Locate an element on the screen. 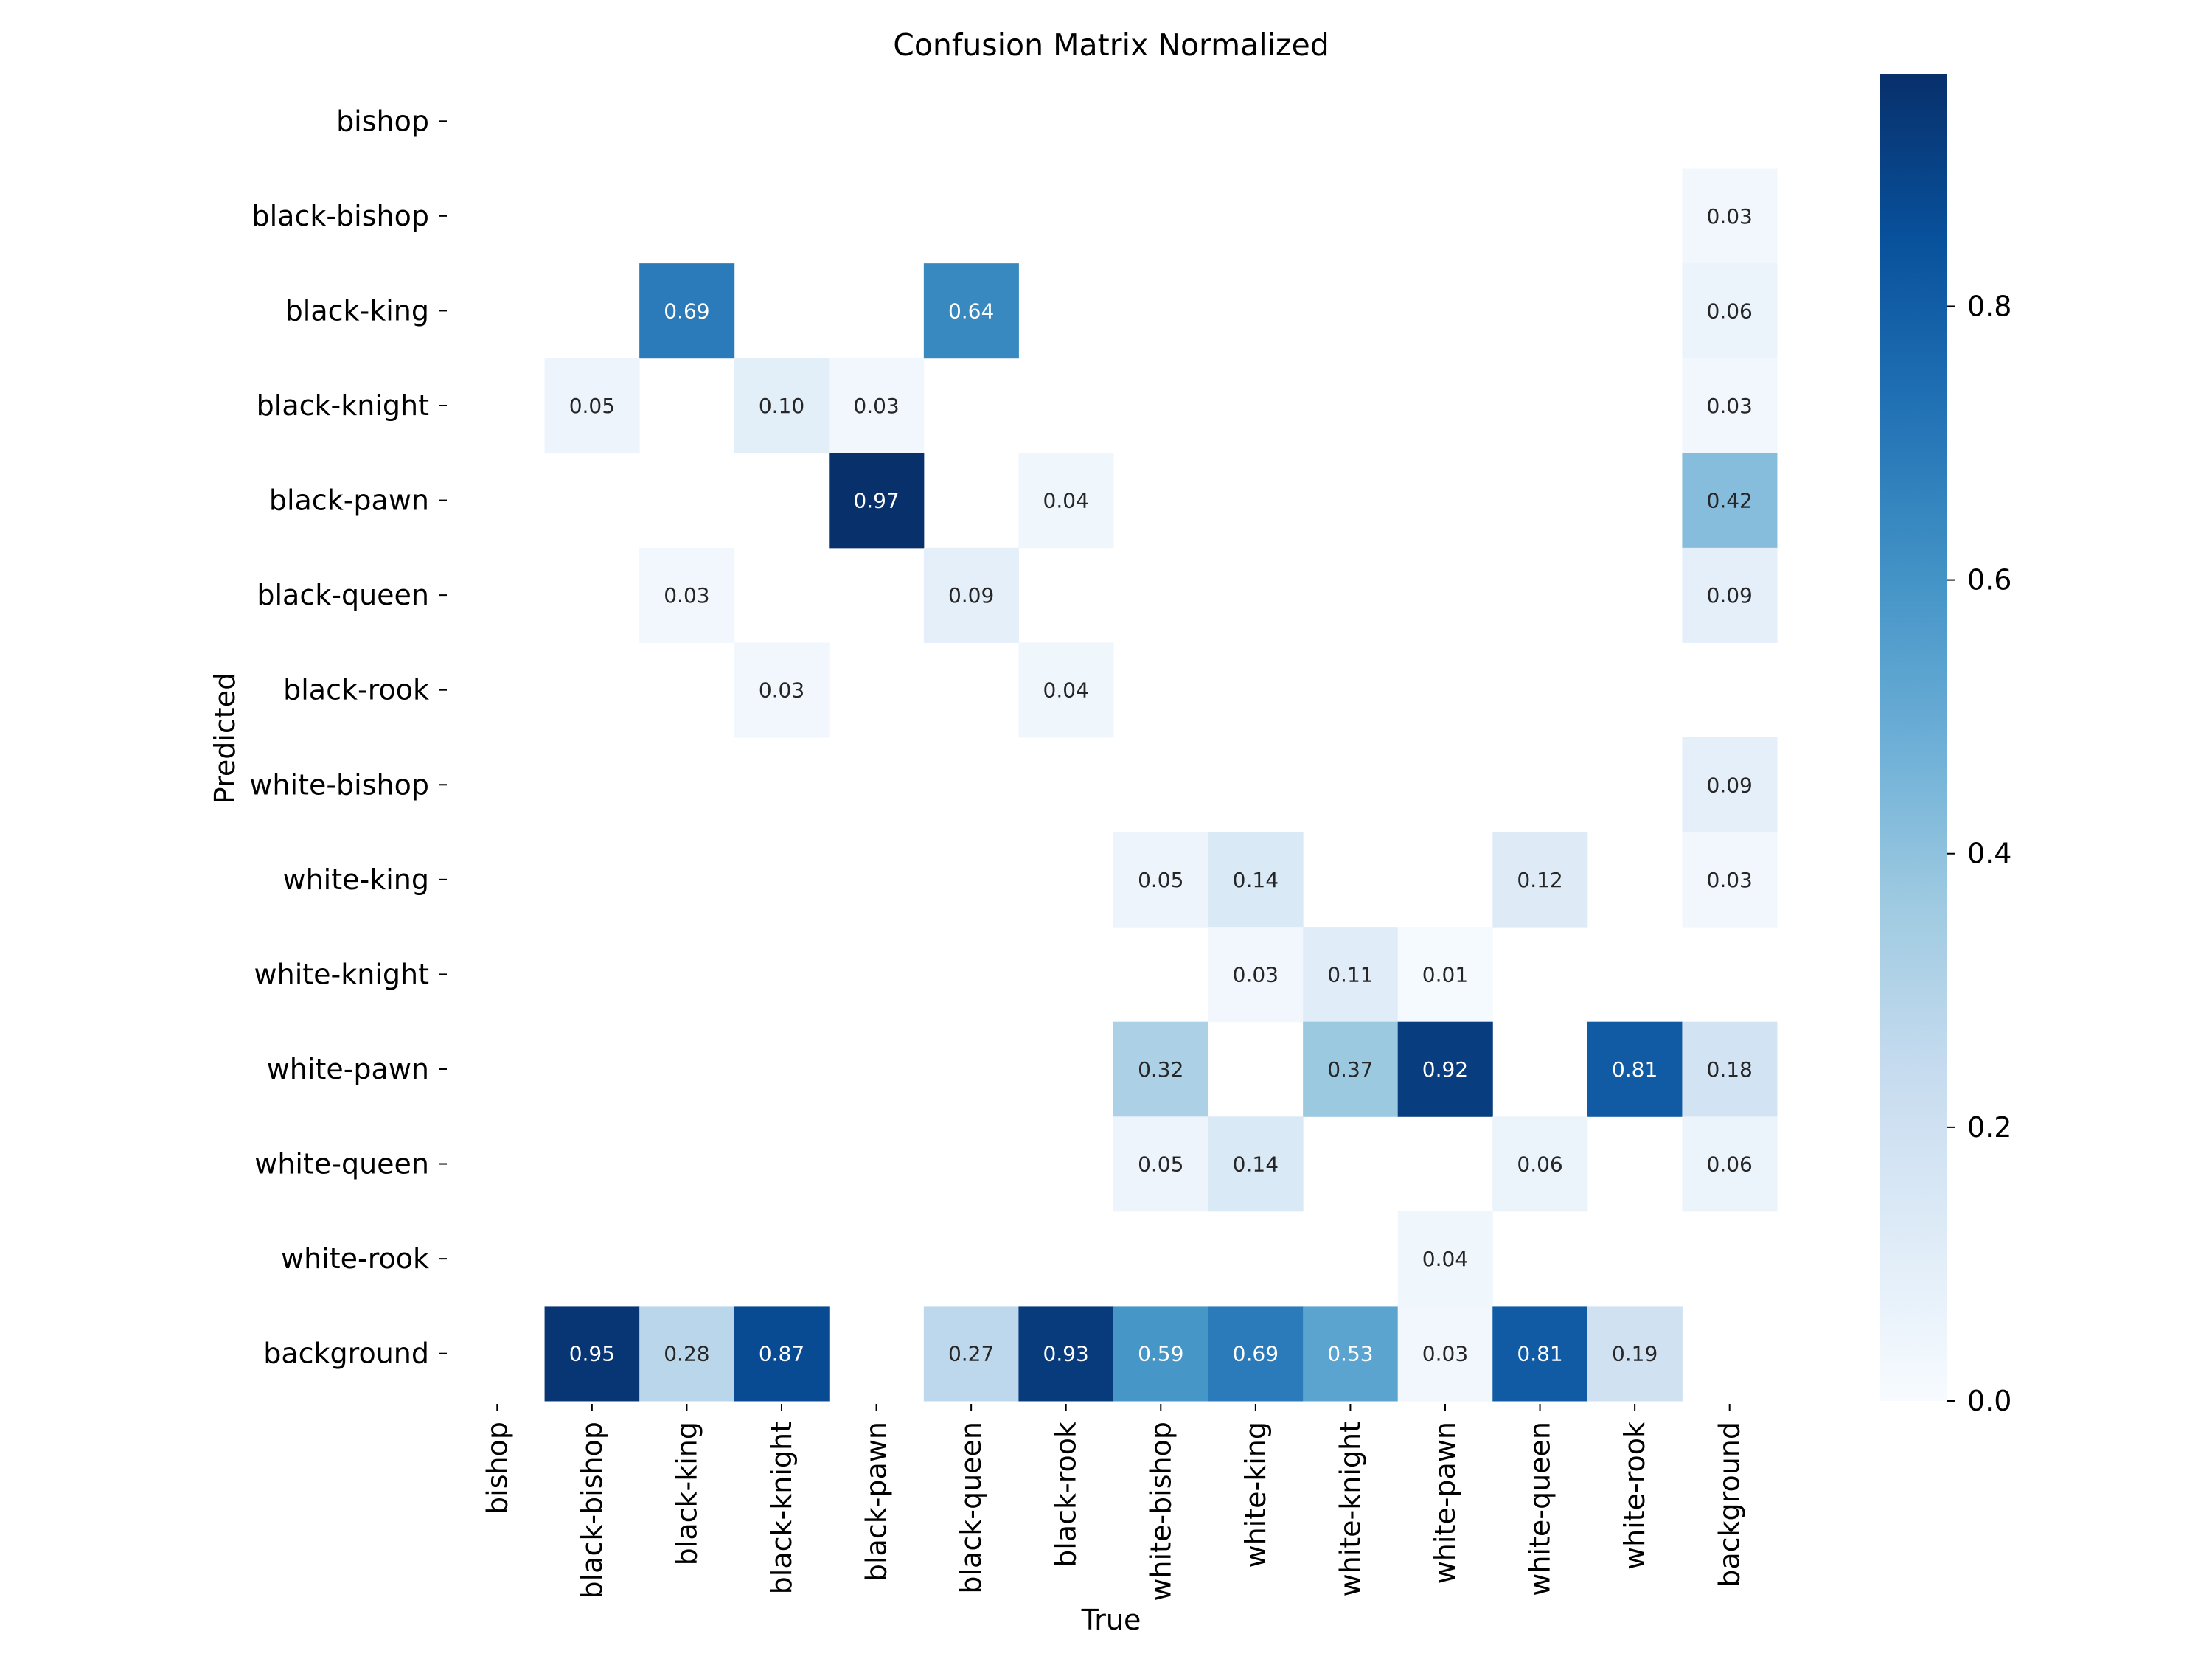 The height and width of the screenshot is (1659, 2212). colorbar-tick-label: 0.2 is located at coordinates (1989, 1127).